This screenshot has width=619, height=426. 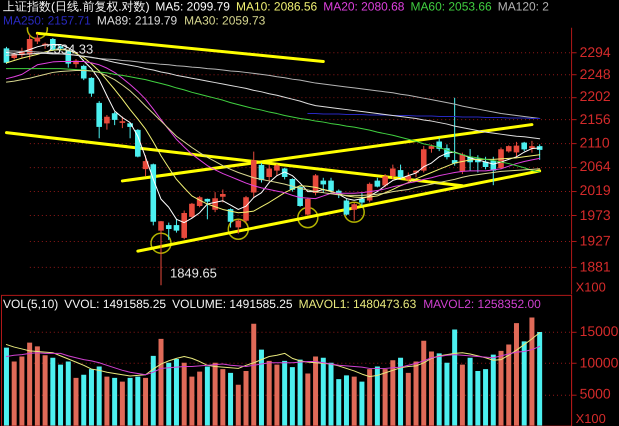 I want to click on text: MA30: 2059.73, so click(x=225, y=20).